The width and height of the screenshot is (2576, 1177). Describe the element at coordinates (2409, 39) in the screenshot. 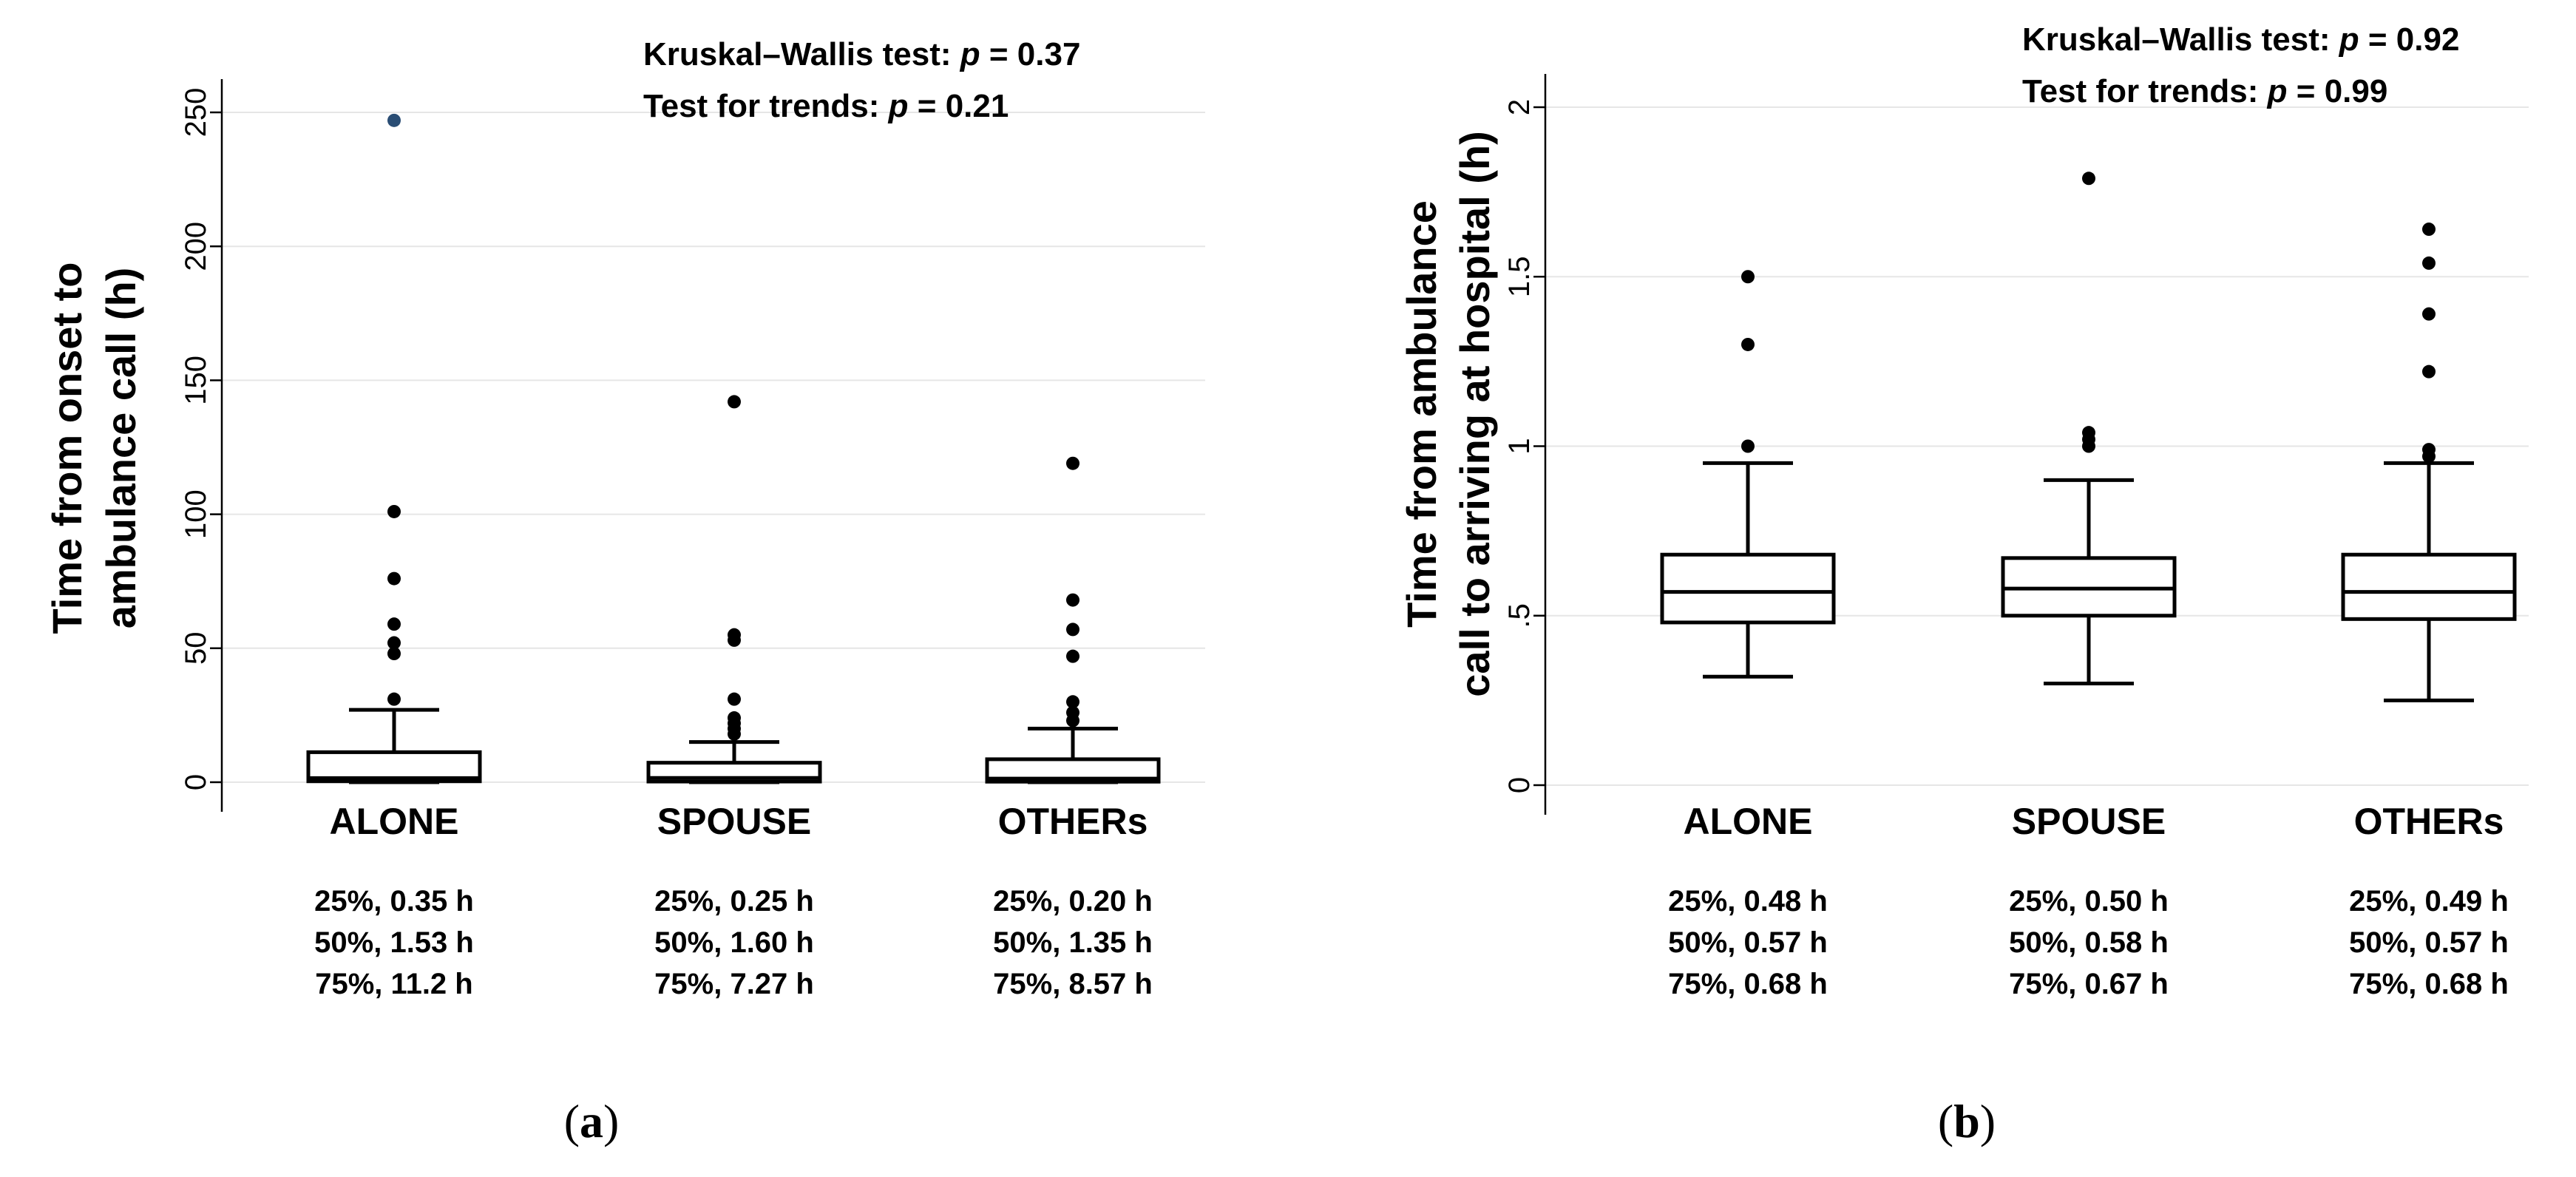

I see `panel-b-kw-value: = 0.92` at that location.